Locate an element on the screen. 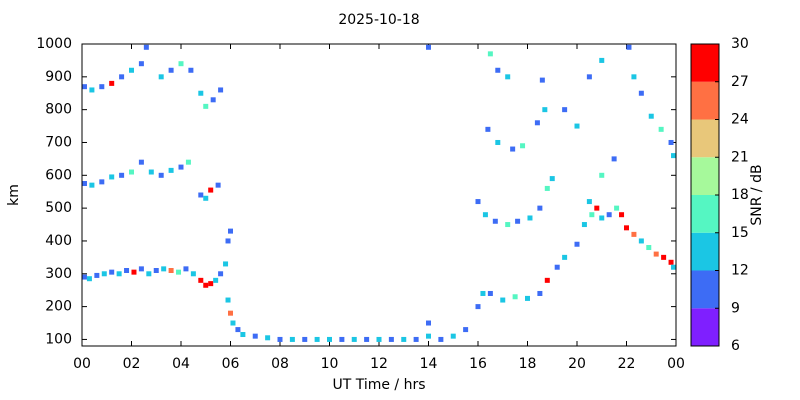  x-tick-label: 06 is located at coordinates (231, 364).